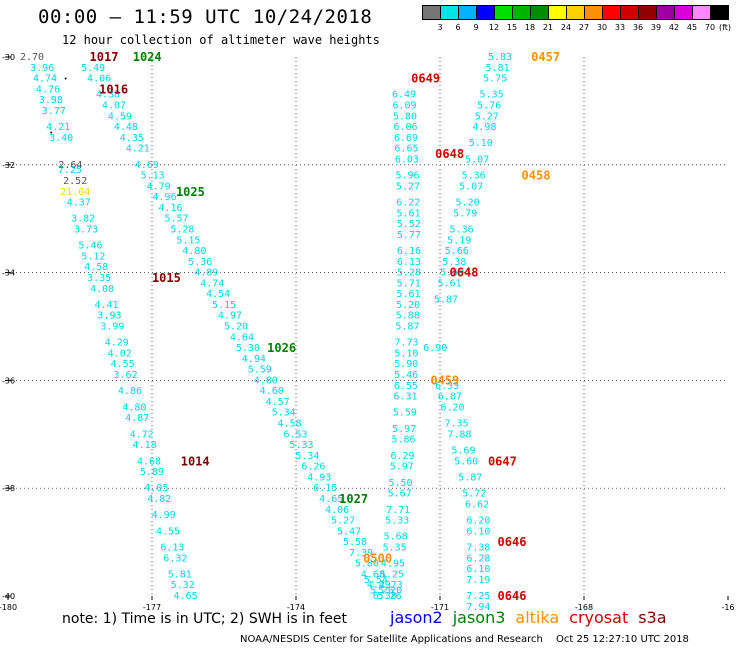 The image size is (740, 650). What do you see at coordinates (440, 607) in the screenshot?
I see `lon-tick-label: -171` at bounding box center [440, 607].